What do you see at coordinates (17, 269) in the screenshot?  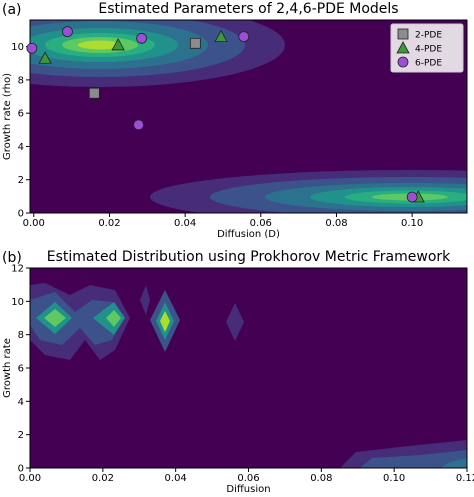 I see `y-tick-label: 12` at bounding box center [17, 269].